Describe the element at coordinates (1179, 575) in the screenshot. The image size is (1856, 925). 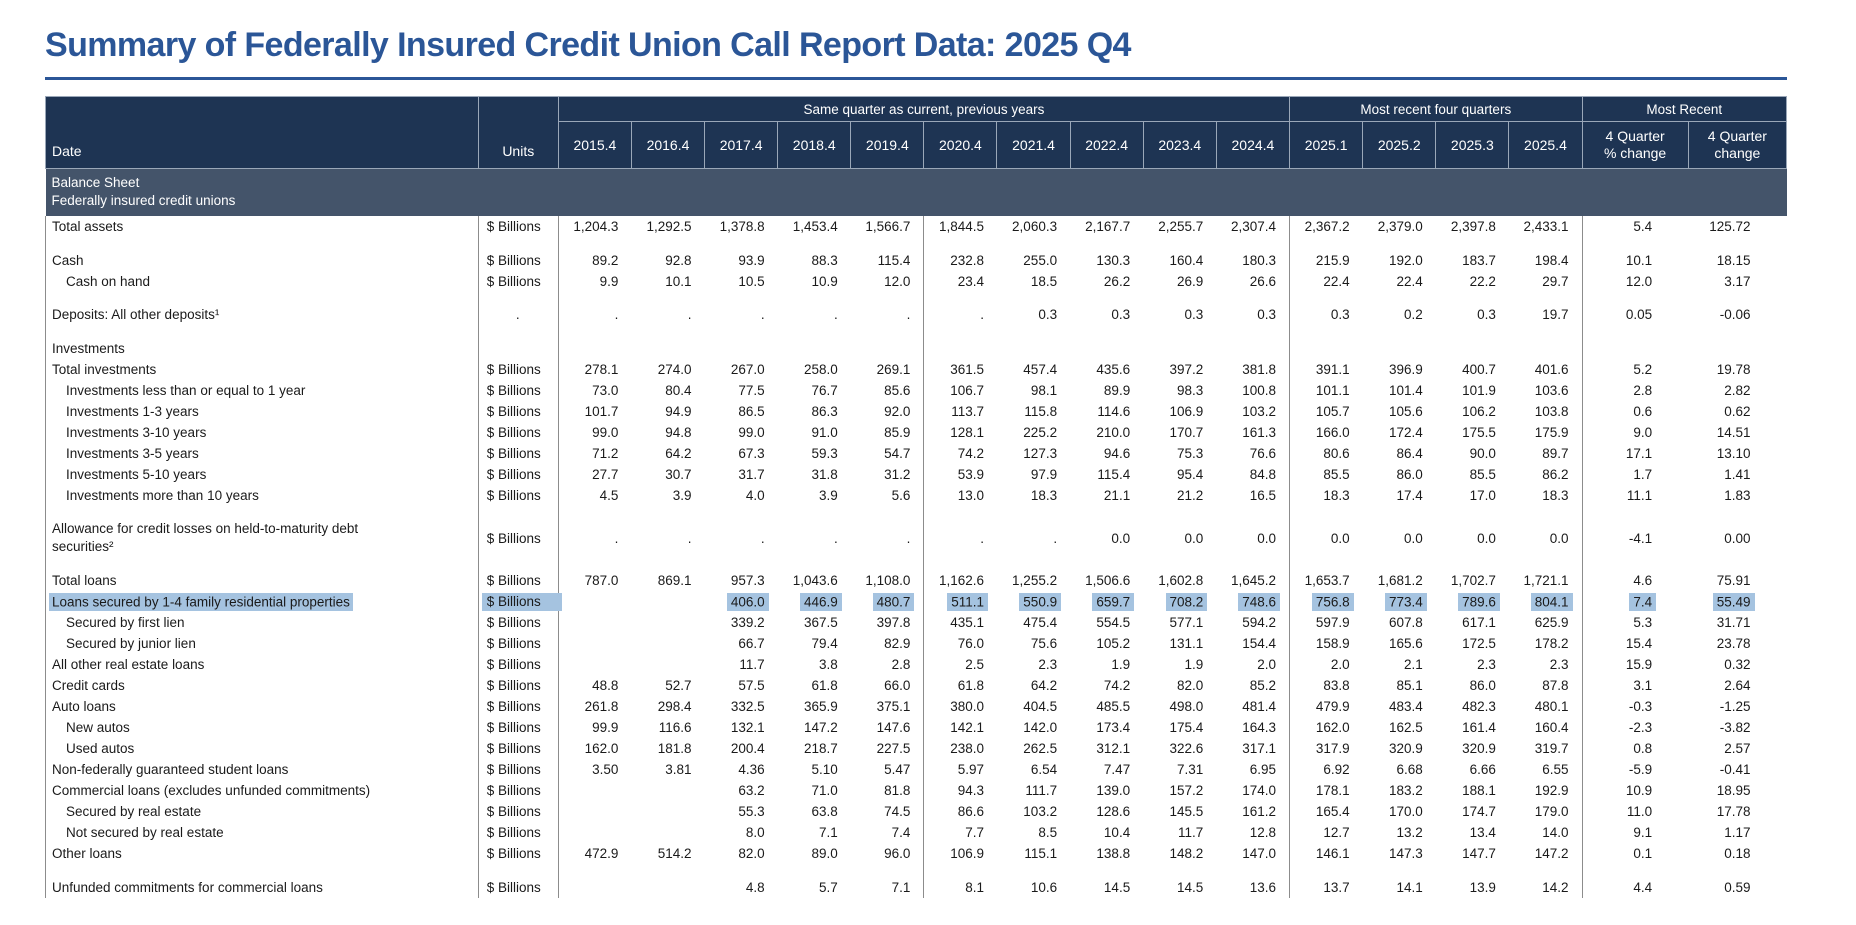
I see `value-cell: 1,602.8` at that location.